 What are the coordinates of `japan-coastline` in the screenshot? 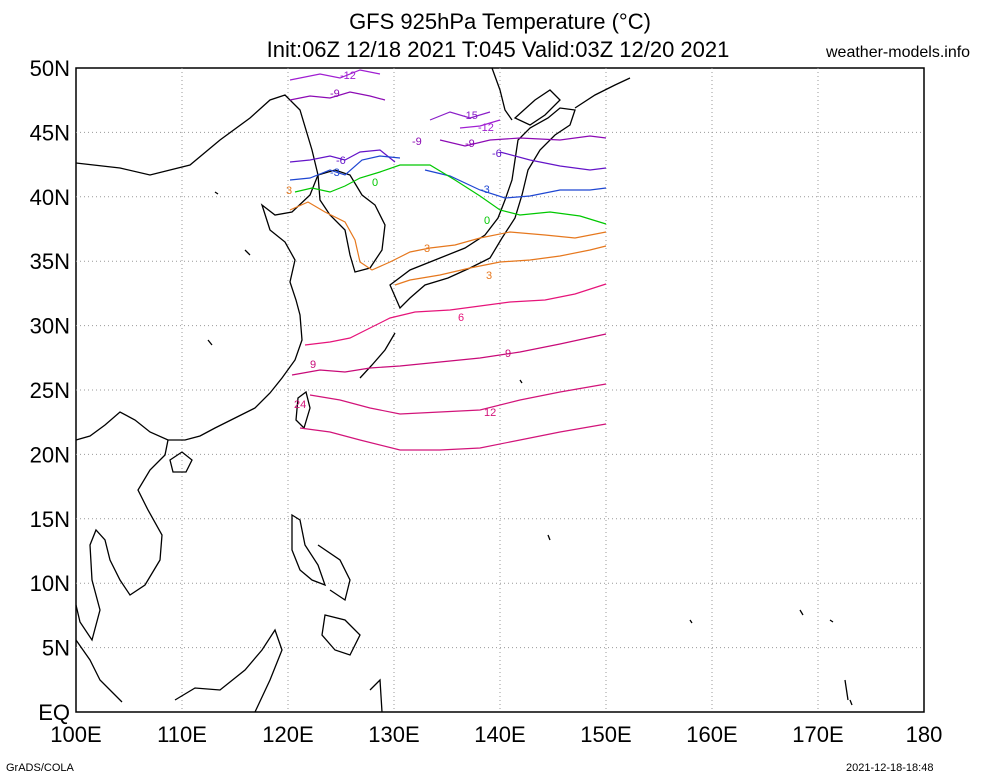 It's located at (482, 208).